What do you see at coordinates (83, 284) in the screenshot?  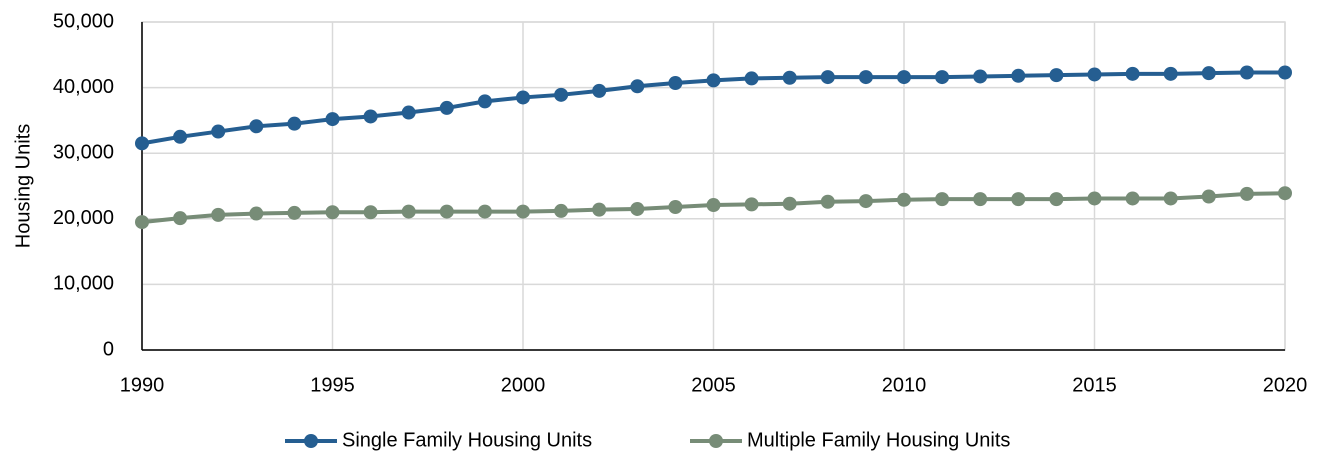 I see `y-tick-label: 10,000` at bounding box center [83, 284].